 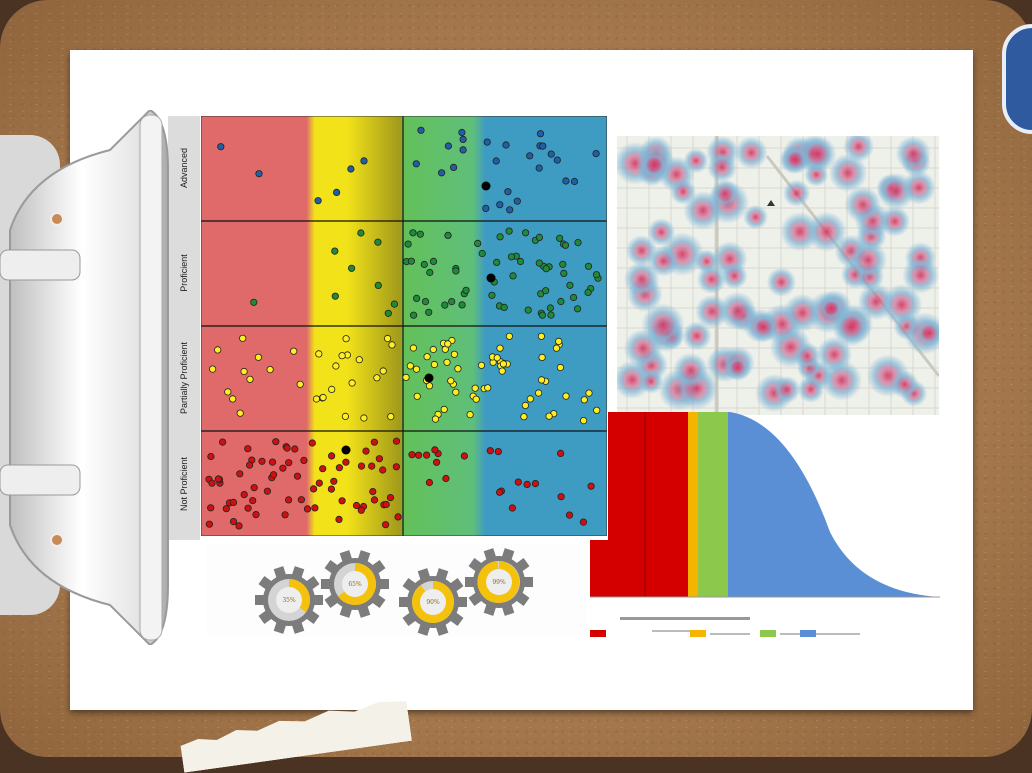 I want to click on gear-percent-label: 99%, so click(x=499, y=582).